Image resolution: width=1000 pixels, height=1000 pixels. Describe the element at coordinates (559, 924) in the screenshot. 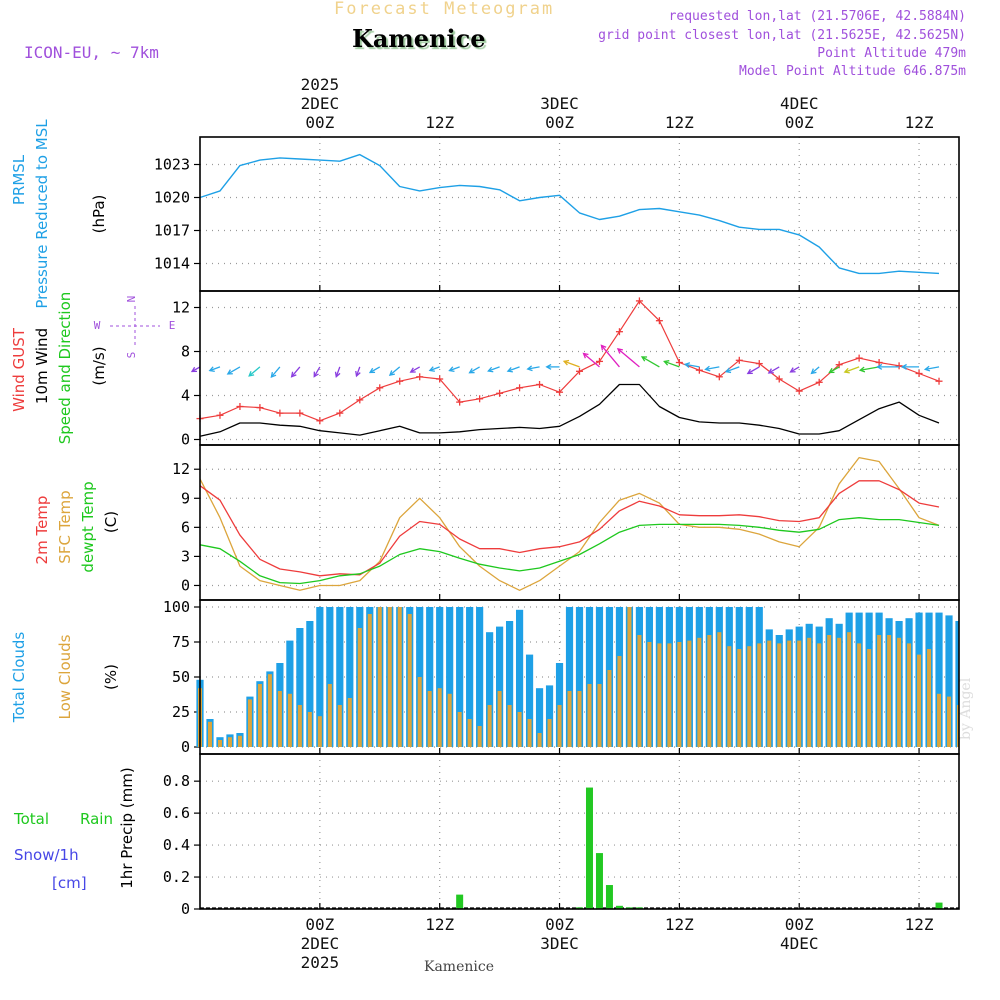

I see `bottom-time-label: 00Z` at that location.